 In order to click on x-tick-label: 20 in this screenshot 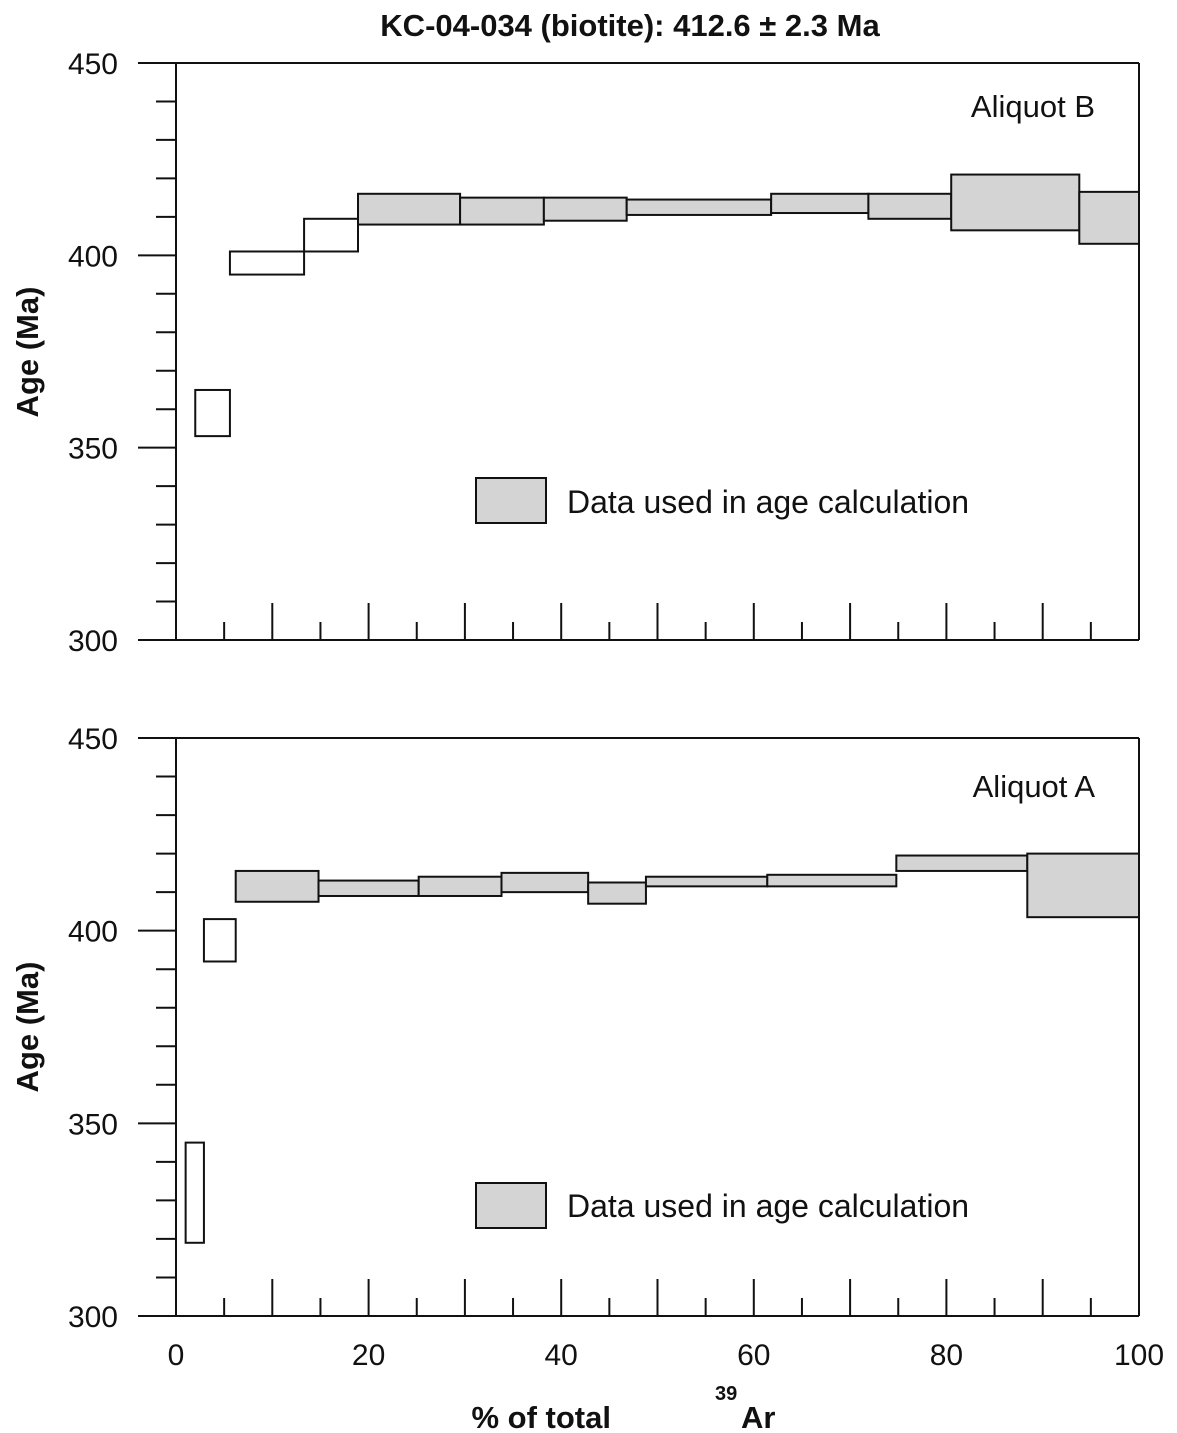, I will do `click(368, 1355)`.